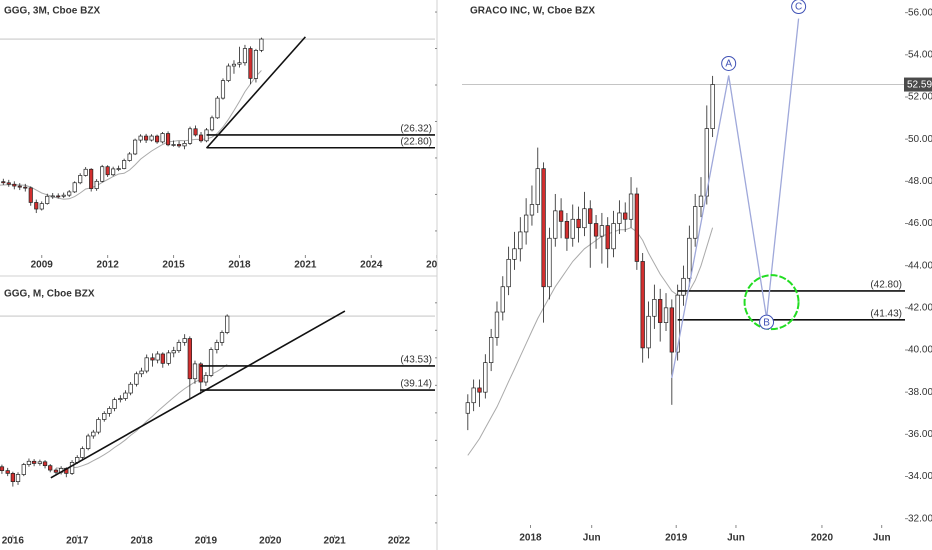 The height and width of the screenshot is (550, 932). Describe the element at coordinates (52, 11) in the screenshot. I see `chart-title: GGG, 3M, Cboe BZX` at that location.